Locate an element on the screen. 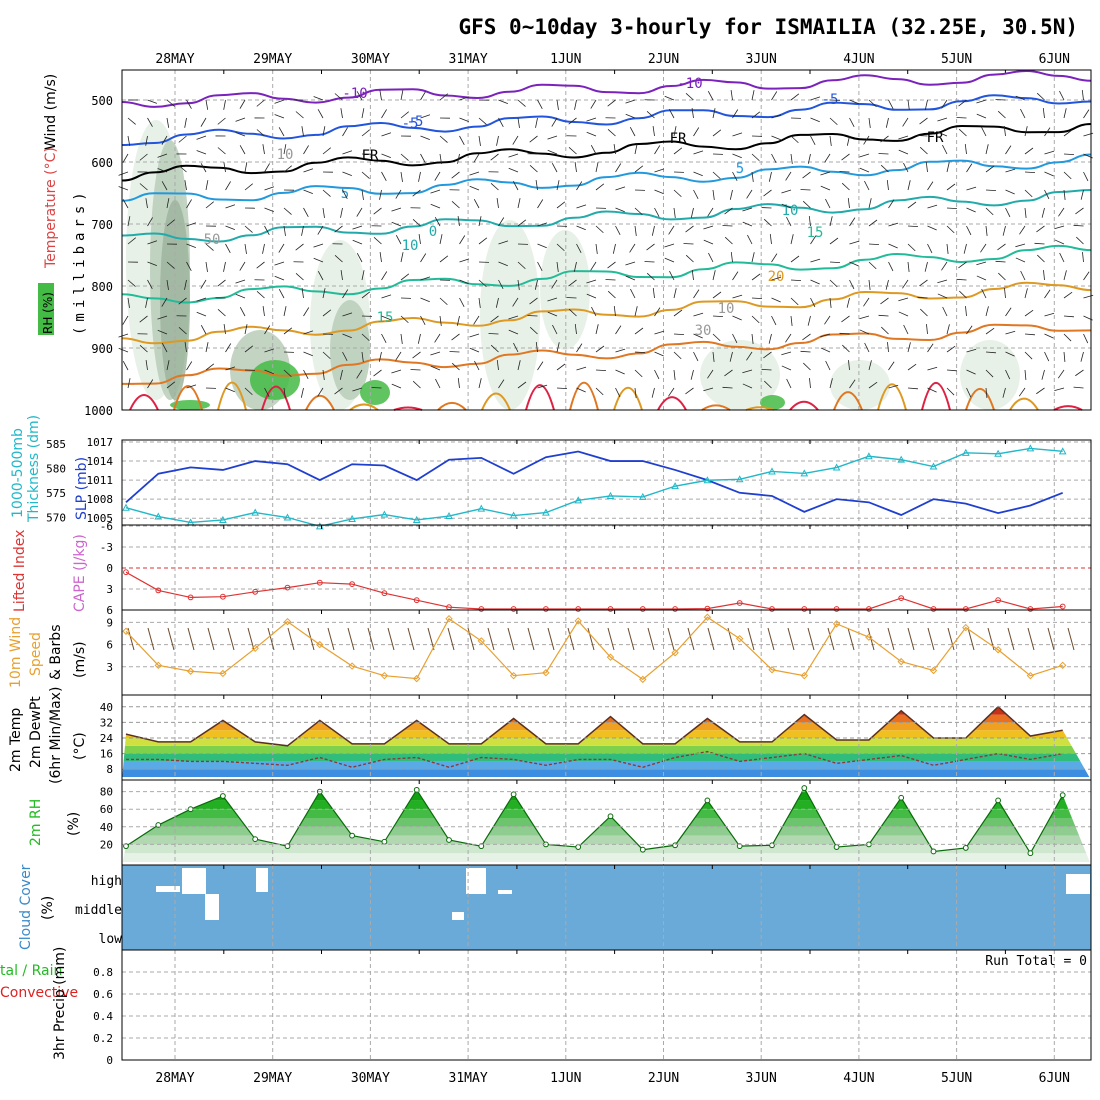  date-label-bottom: 6JUN is located at coordinates (1054, 1078).